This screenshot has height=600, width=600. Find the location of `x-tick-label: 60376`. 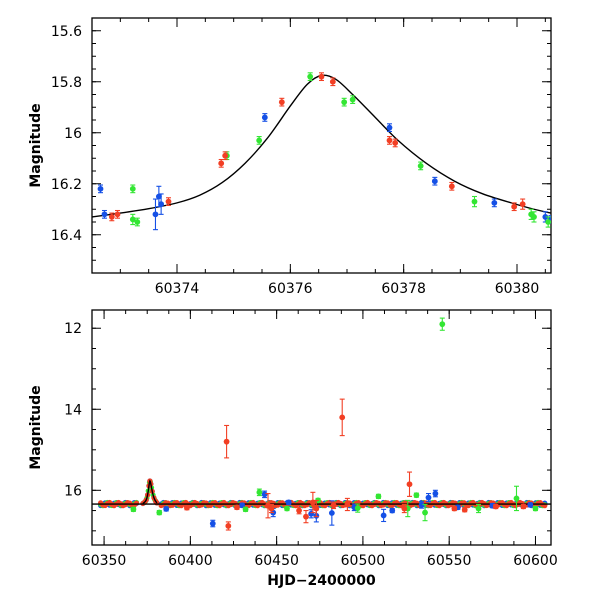

x-tick-label: 60376 is located at coordinates (290, 289).